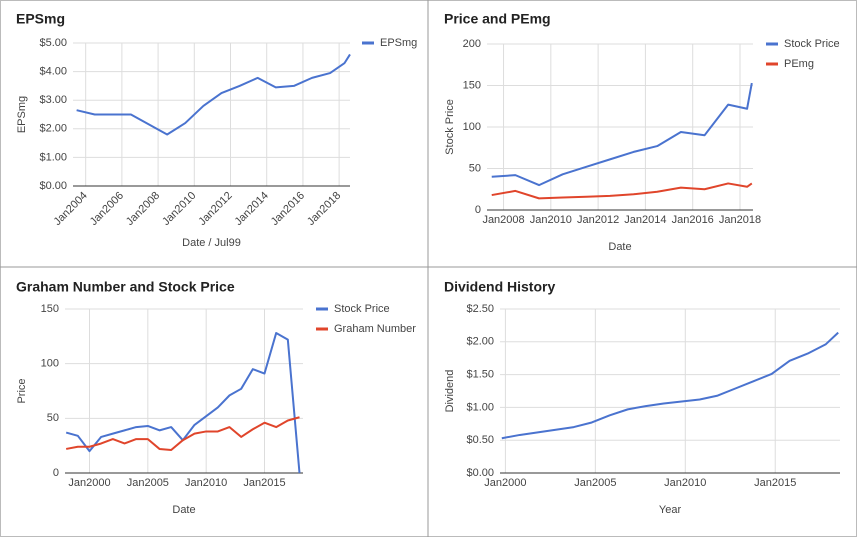 The height and width of the screenshot is (537, 857). Describe the element at coordinates (375, 329) in the screenshot. I see `legend-label: Graham Number` at that location.